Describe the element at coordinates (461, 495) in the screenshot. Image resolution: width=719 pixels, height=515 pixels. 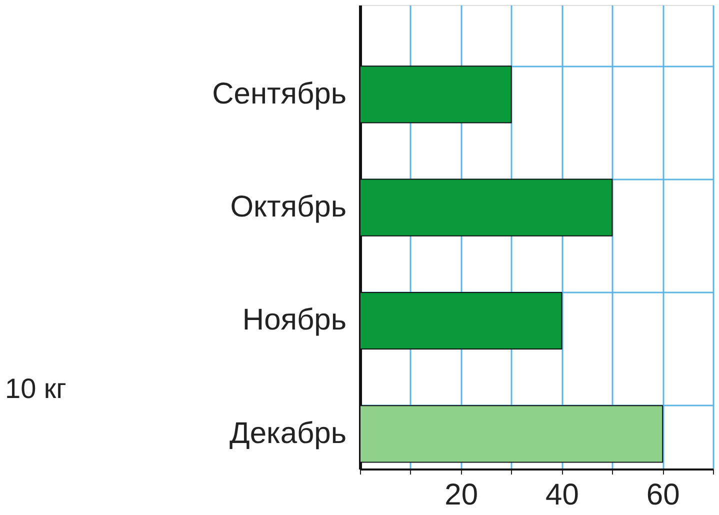
I see `x-tick-label: 20` at that location.